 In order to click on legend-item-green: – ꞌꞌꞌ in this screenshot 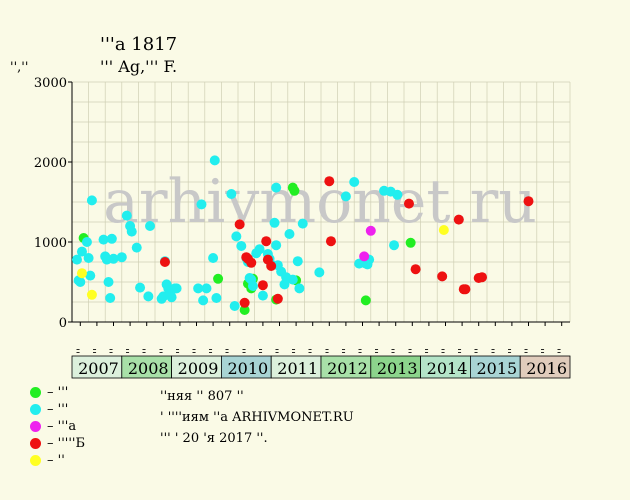, I will do `click(57, 392)`.